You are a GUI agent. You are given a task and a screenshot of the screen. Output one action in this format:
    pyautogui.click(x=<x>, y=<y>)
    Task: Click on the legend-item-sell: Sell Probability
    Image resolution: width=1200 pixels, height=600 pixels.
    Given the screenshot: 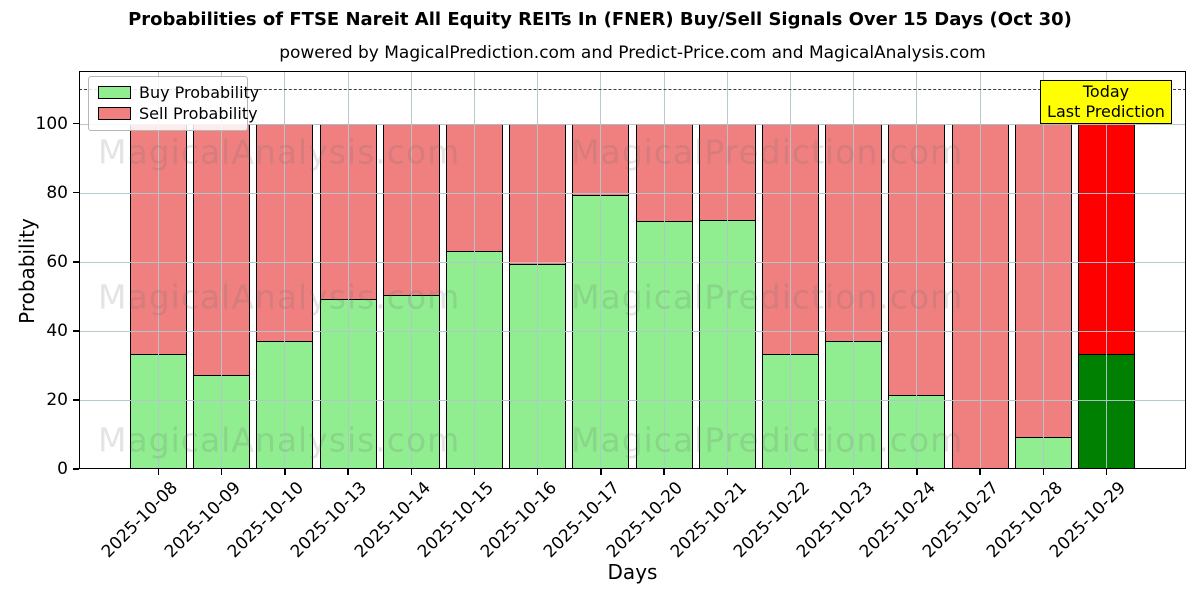 What is the action you would take?
    pyautogui.click(x=178, y=113)
    